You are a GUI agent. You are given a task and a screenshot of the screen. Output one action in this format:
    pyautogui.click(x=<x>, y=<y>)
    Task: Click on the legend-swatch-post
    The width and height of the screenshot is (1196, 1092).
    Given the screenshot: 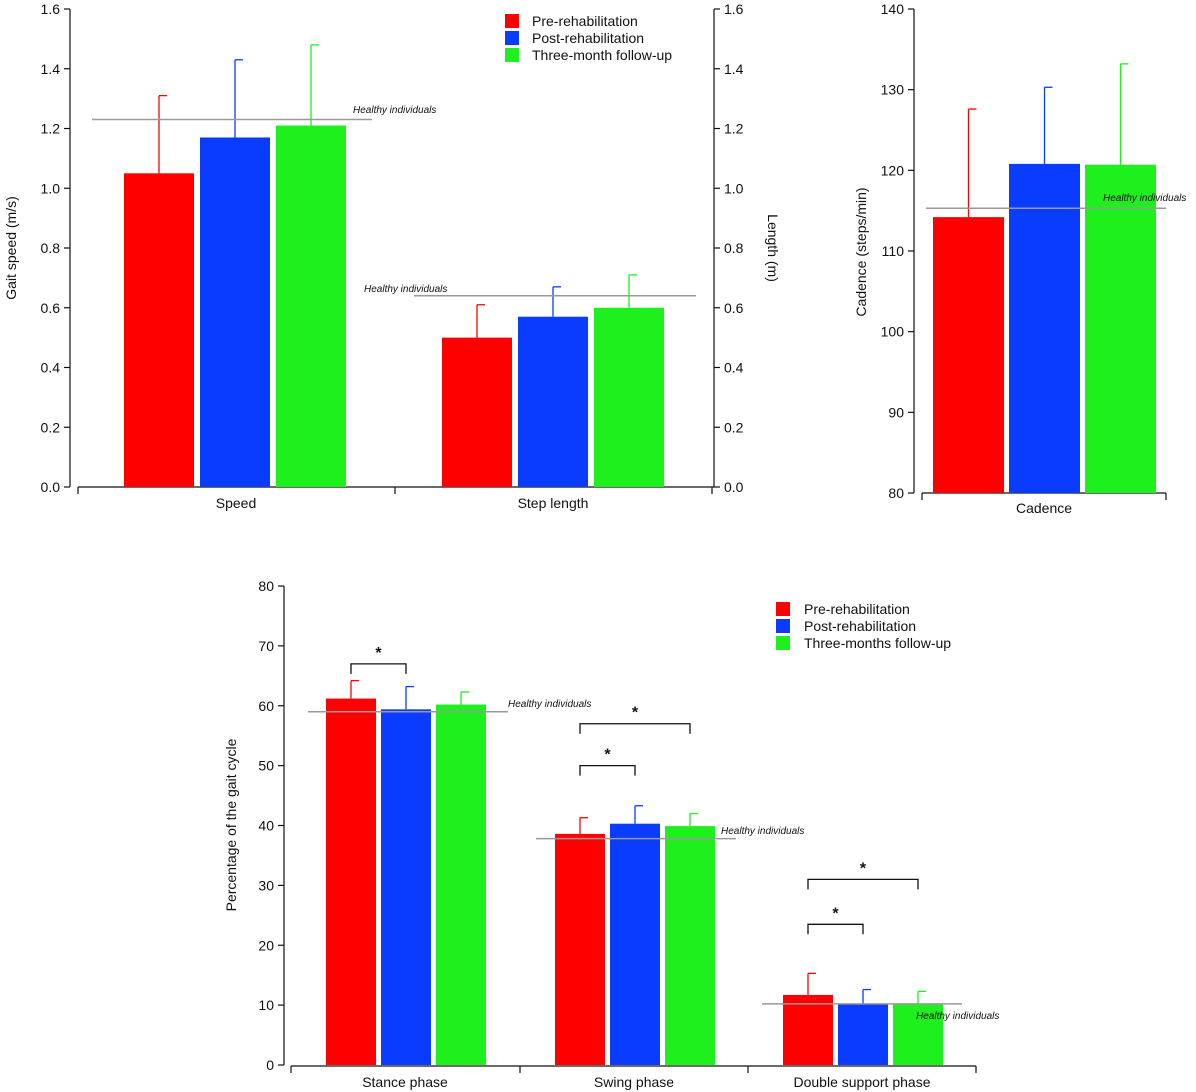 What is the action you would take?
    pyautogui.click(x=512, y=38)
    